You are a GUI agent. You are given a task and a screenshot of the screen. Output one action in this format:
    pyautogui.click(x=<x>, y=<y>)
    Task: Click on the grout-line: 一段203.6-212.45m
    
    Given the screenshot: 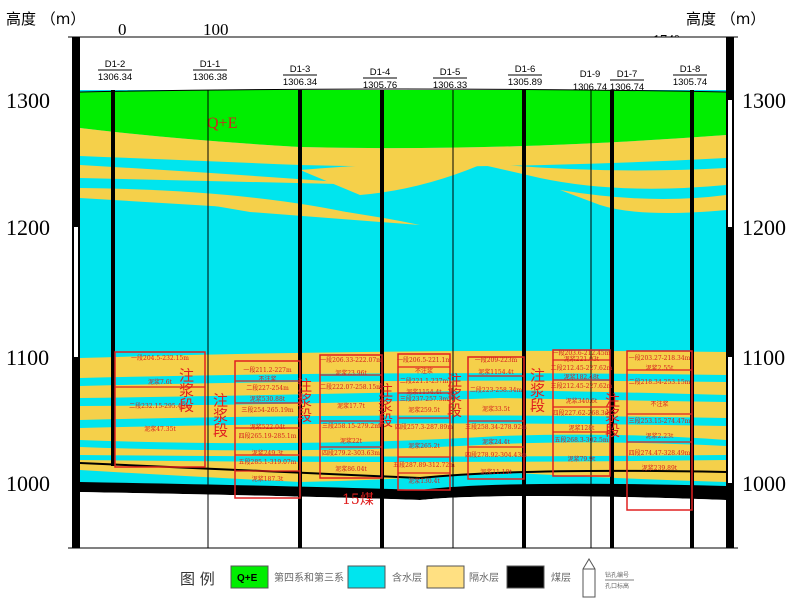 What is the action you would take?
    pyautogui.click(x=582, y=353)
    